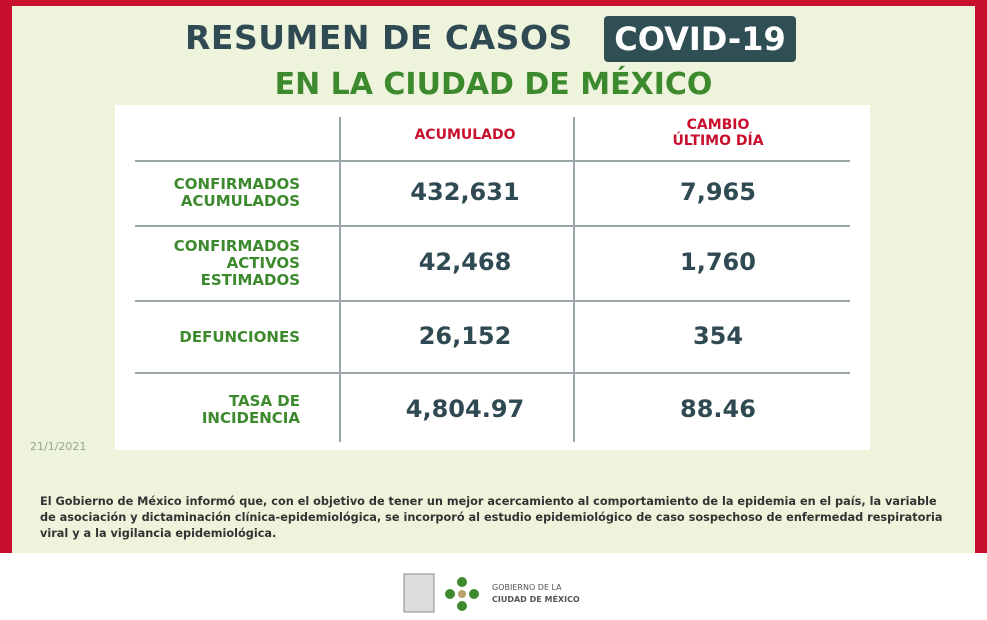  What do you see at coordinates (527, 587) in the screenshot?
I see `logo-text: GOBIERNO DE LA` at bounding box center [527, 587].